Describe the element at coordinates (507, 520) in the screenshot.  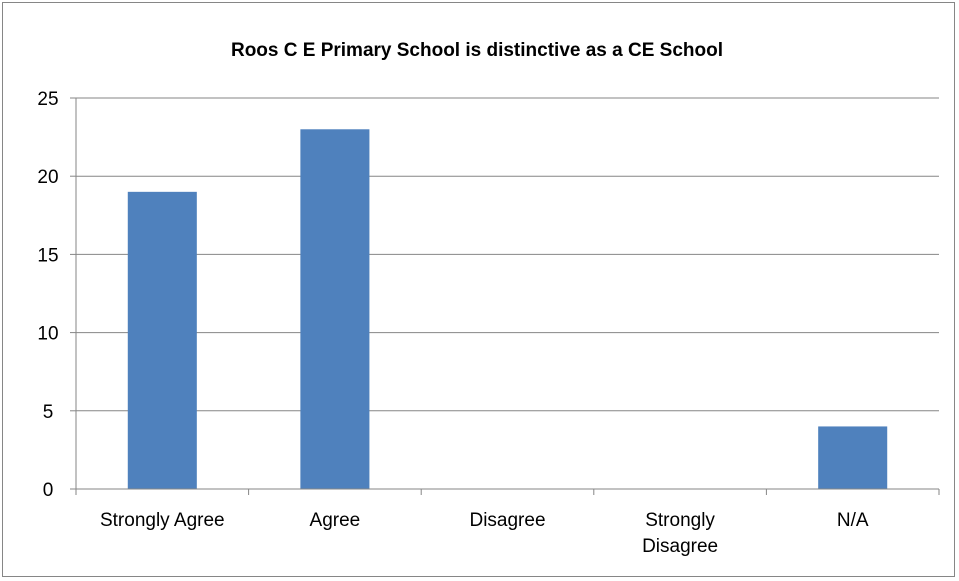
I see `x-category-label: Disagree` at that location.